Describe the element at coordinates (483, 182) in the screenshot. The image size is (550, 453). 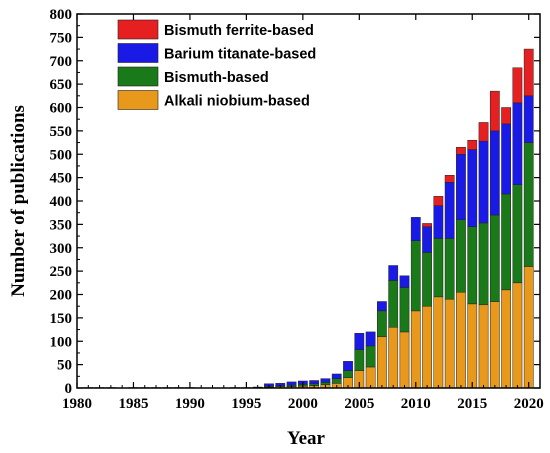
I see `bar-barium-titanate-based-2016` at that location.